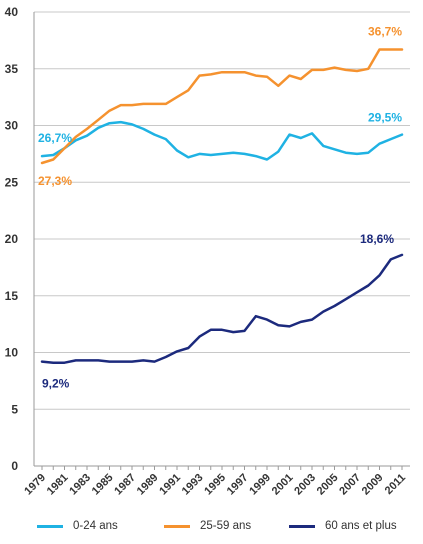 This screenshot has height=544, width=423. Describe the element at coordinates (14, 409) in the screenshot. I see `y-tick-label-5: 5` at that location.